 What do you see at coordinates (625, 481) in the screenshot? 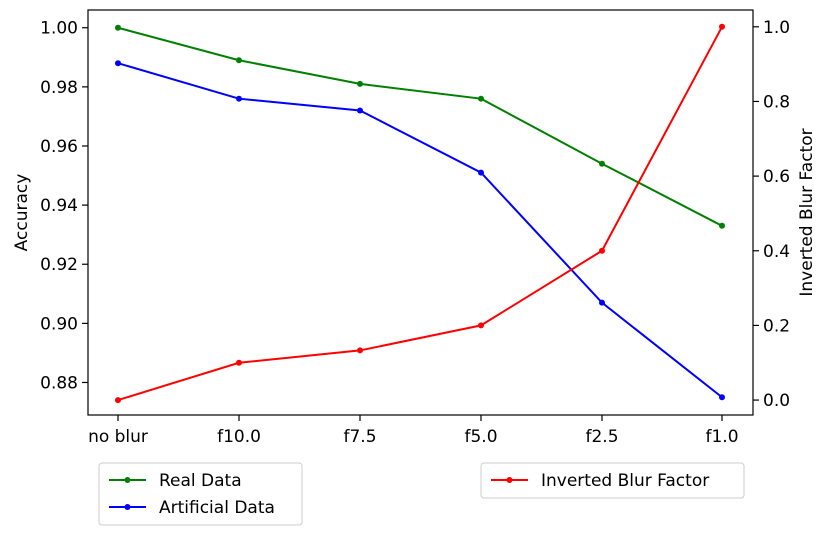
I see `legend-label: Inverted Blur Factor` at bounding box center [625, 481].